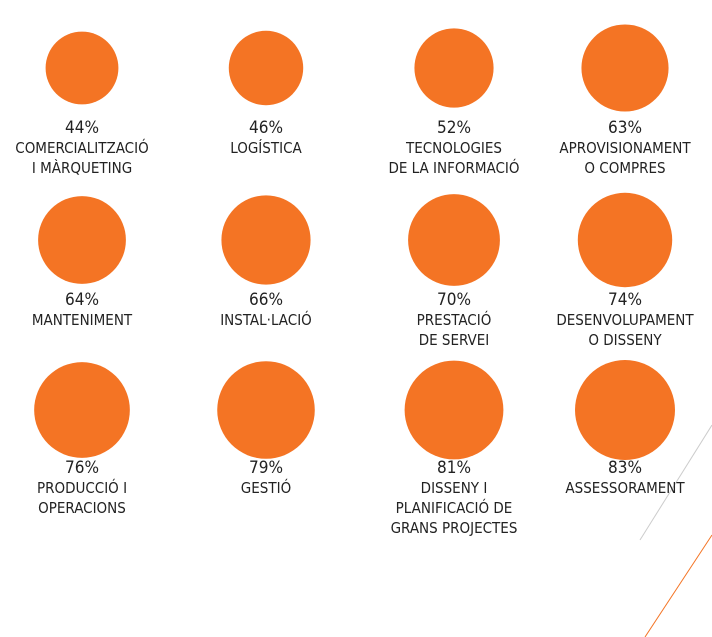 The image size is (712, 637). I want to click on value-label: 81%, so click(454, 468).